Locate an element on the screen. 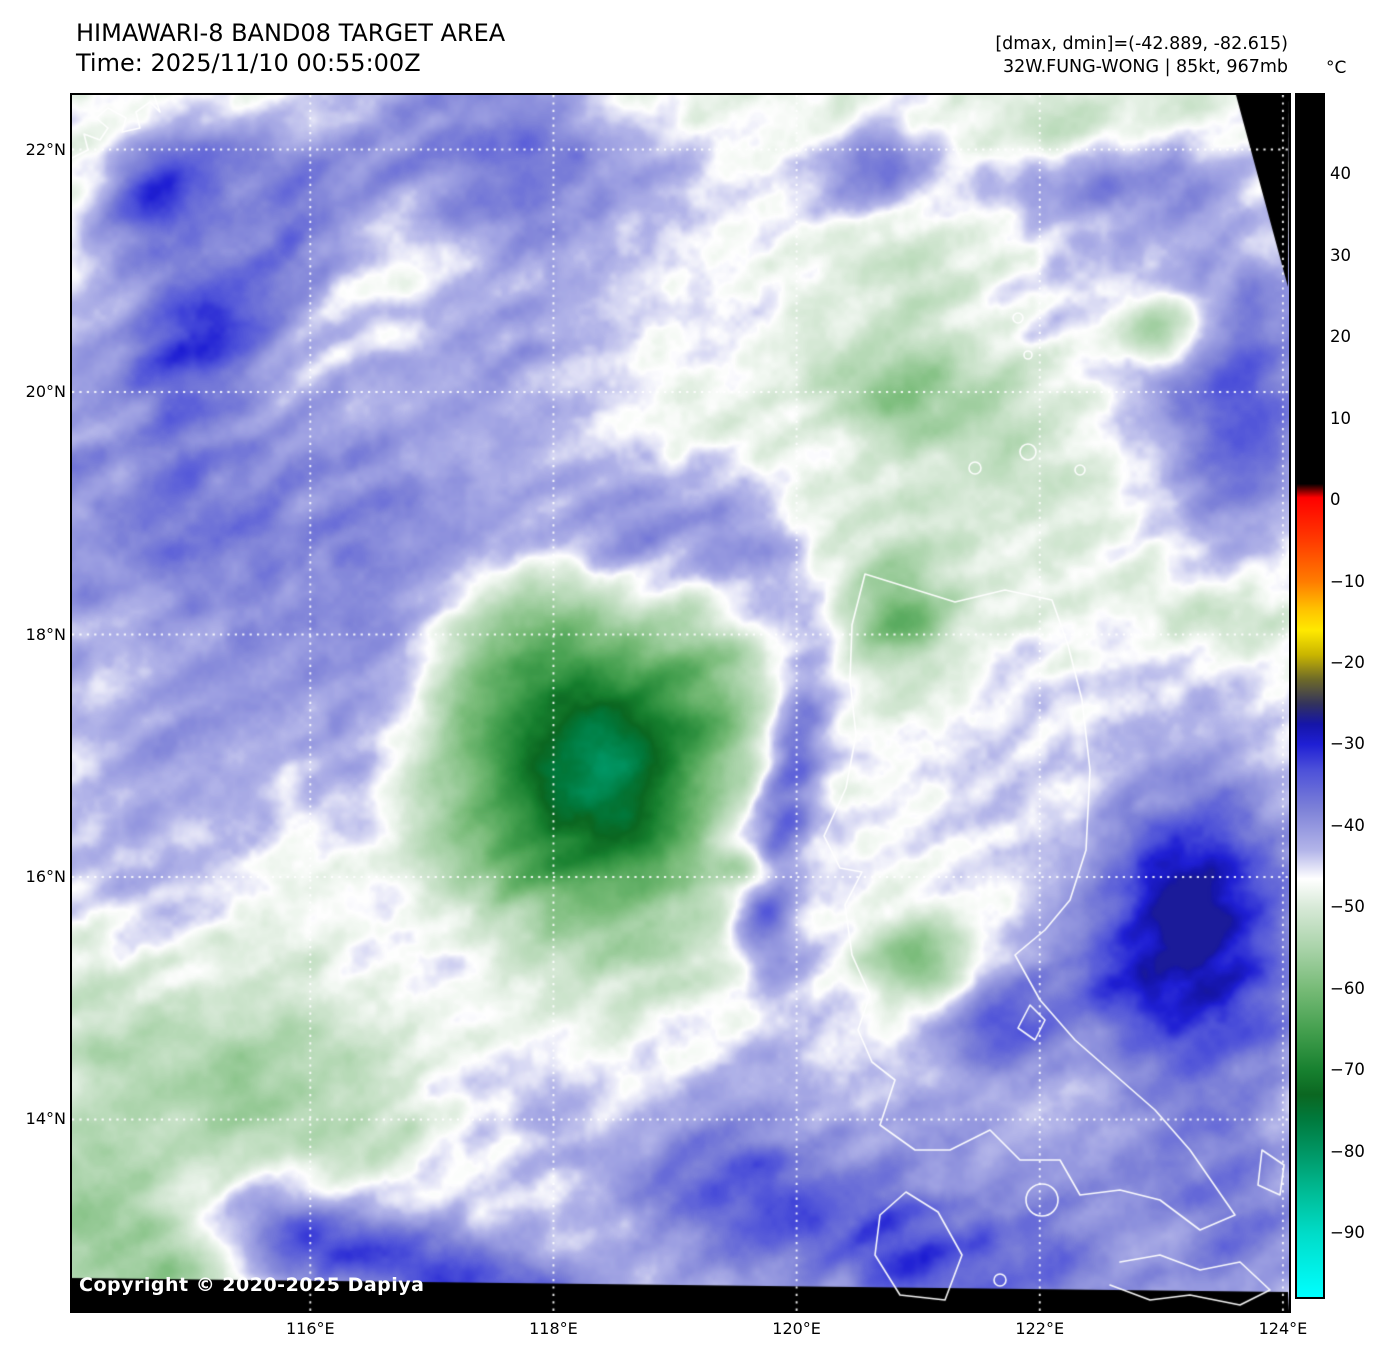  colorbar-tick-label: 10 is located at coordinates (1340, 418).